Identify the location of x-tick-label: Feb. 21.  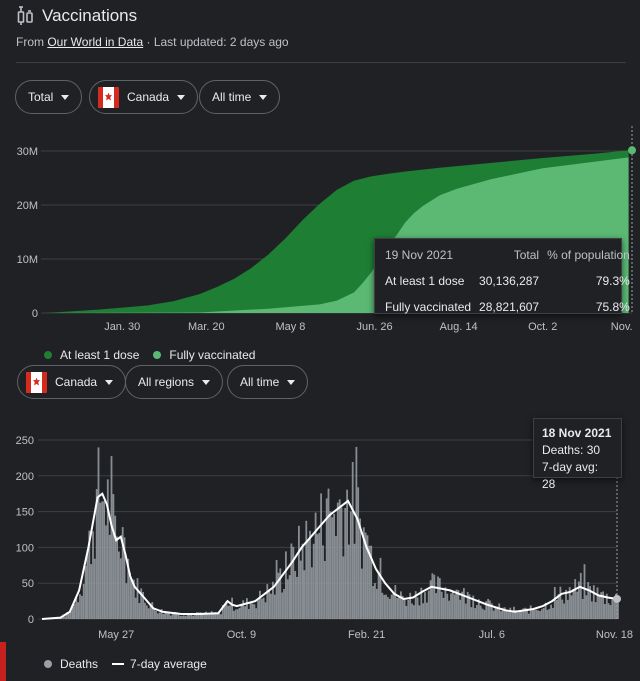
(366, 635).